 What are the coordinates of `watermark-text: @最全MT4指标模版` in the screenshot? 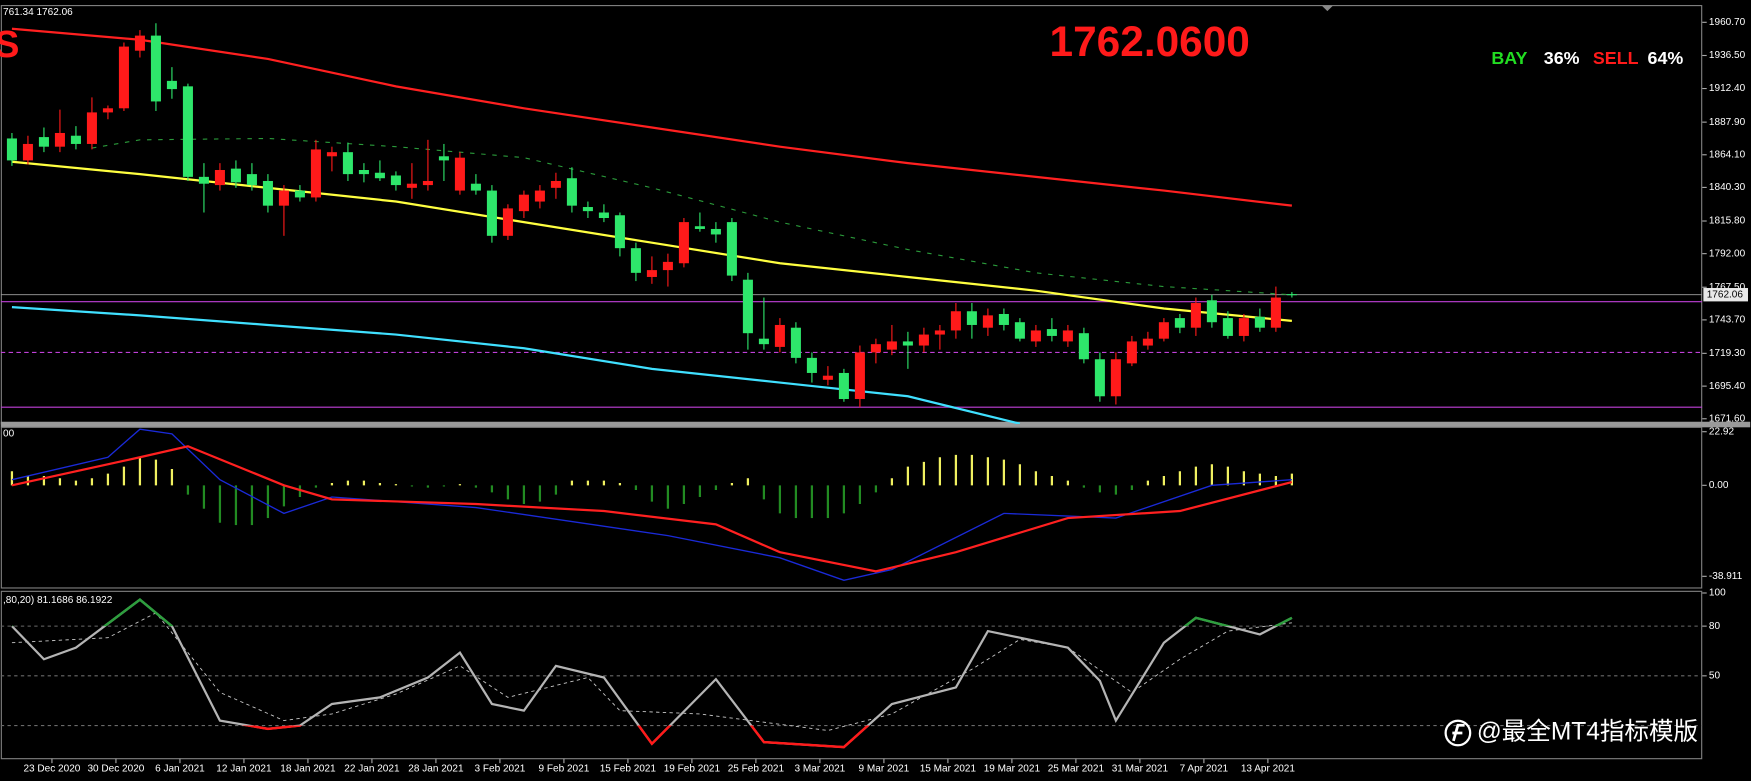 It's located at (1587, 732).